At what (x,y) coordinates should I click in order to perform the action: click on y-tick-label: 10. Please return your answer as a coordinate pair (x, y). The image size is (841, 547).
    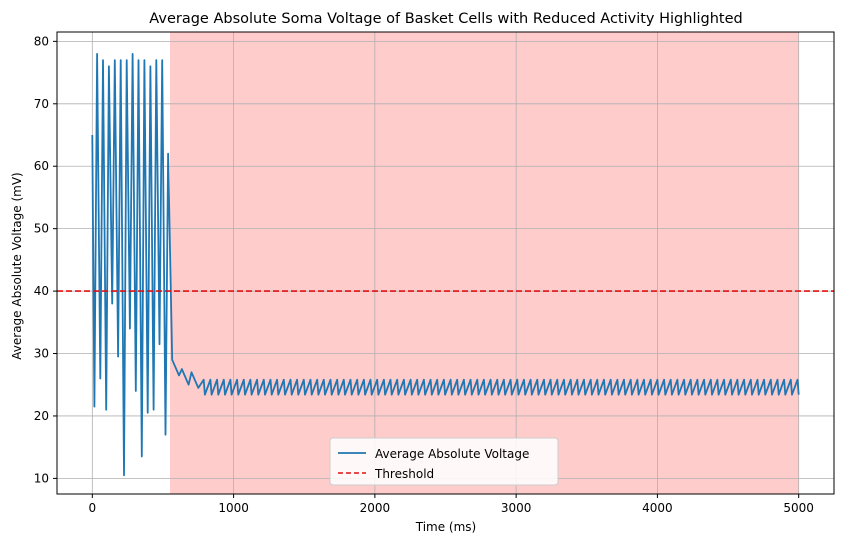
    Looking at the image, I should click on (41, 478).